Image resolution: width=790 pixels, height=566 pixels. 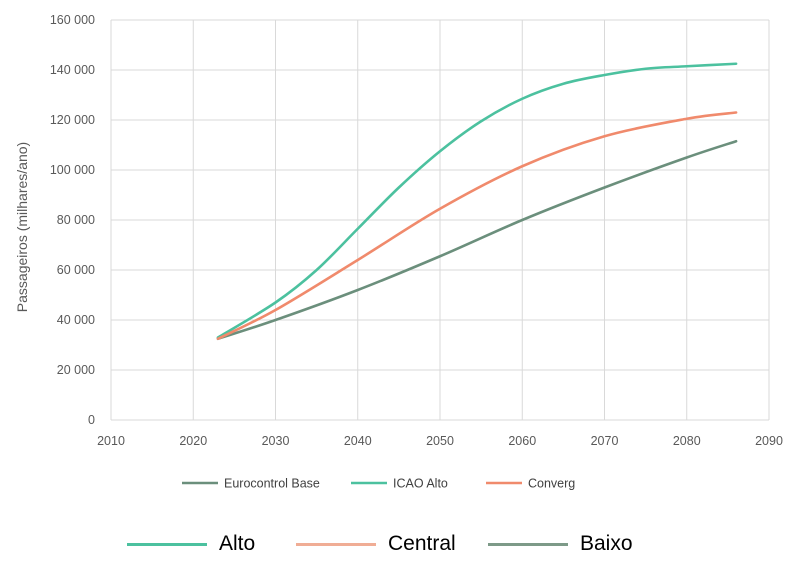 I want to click on scenario-legend-label: Baixo, so click(x=606, y=543).